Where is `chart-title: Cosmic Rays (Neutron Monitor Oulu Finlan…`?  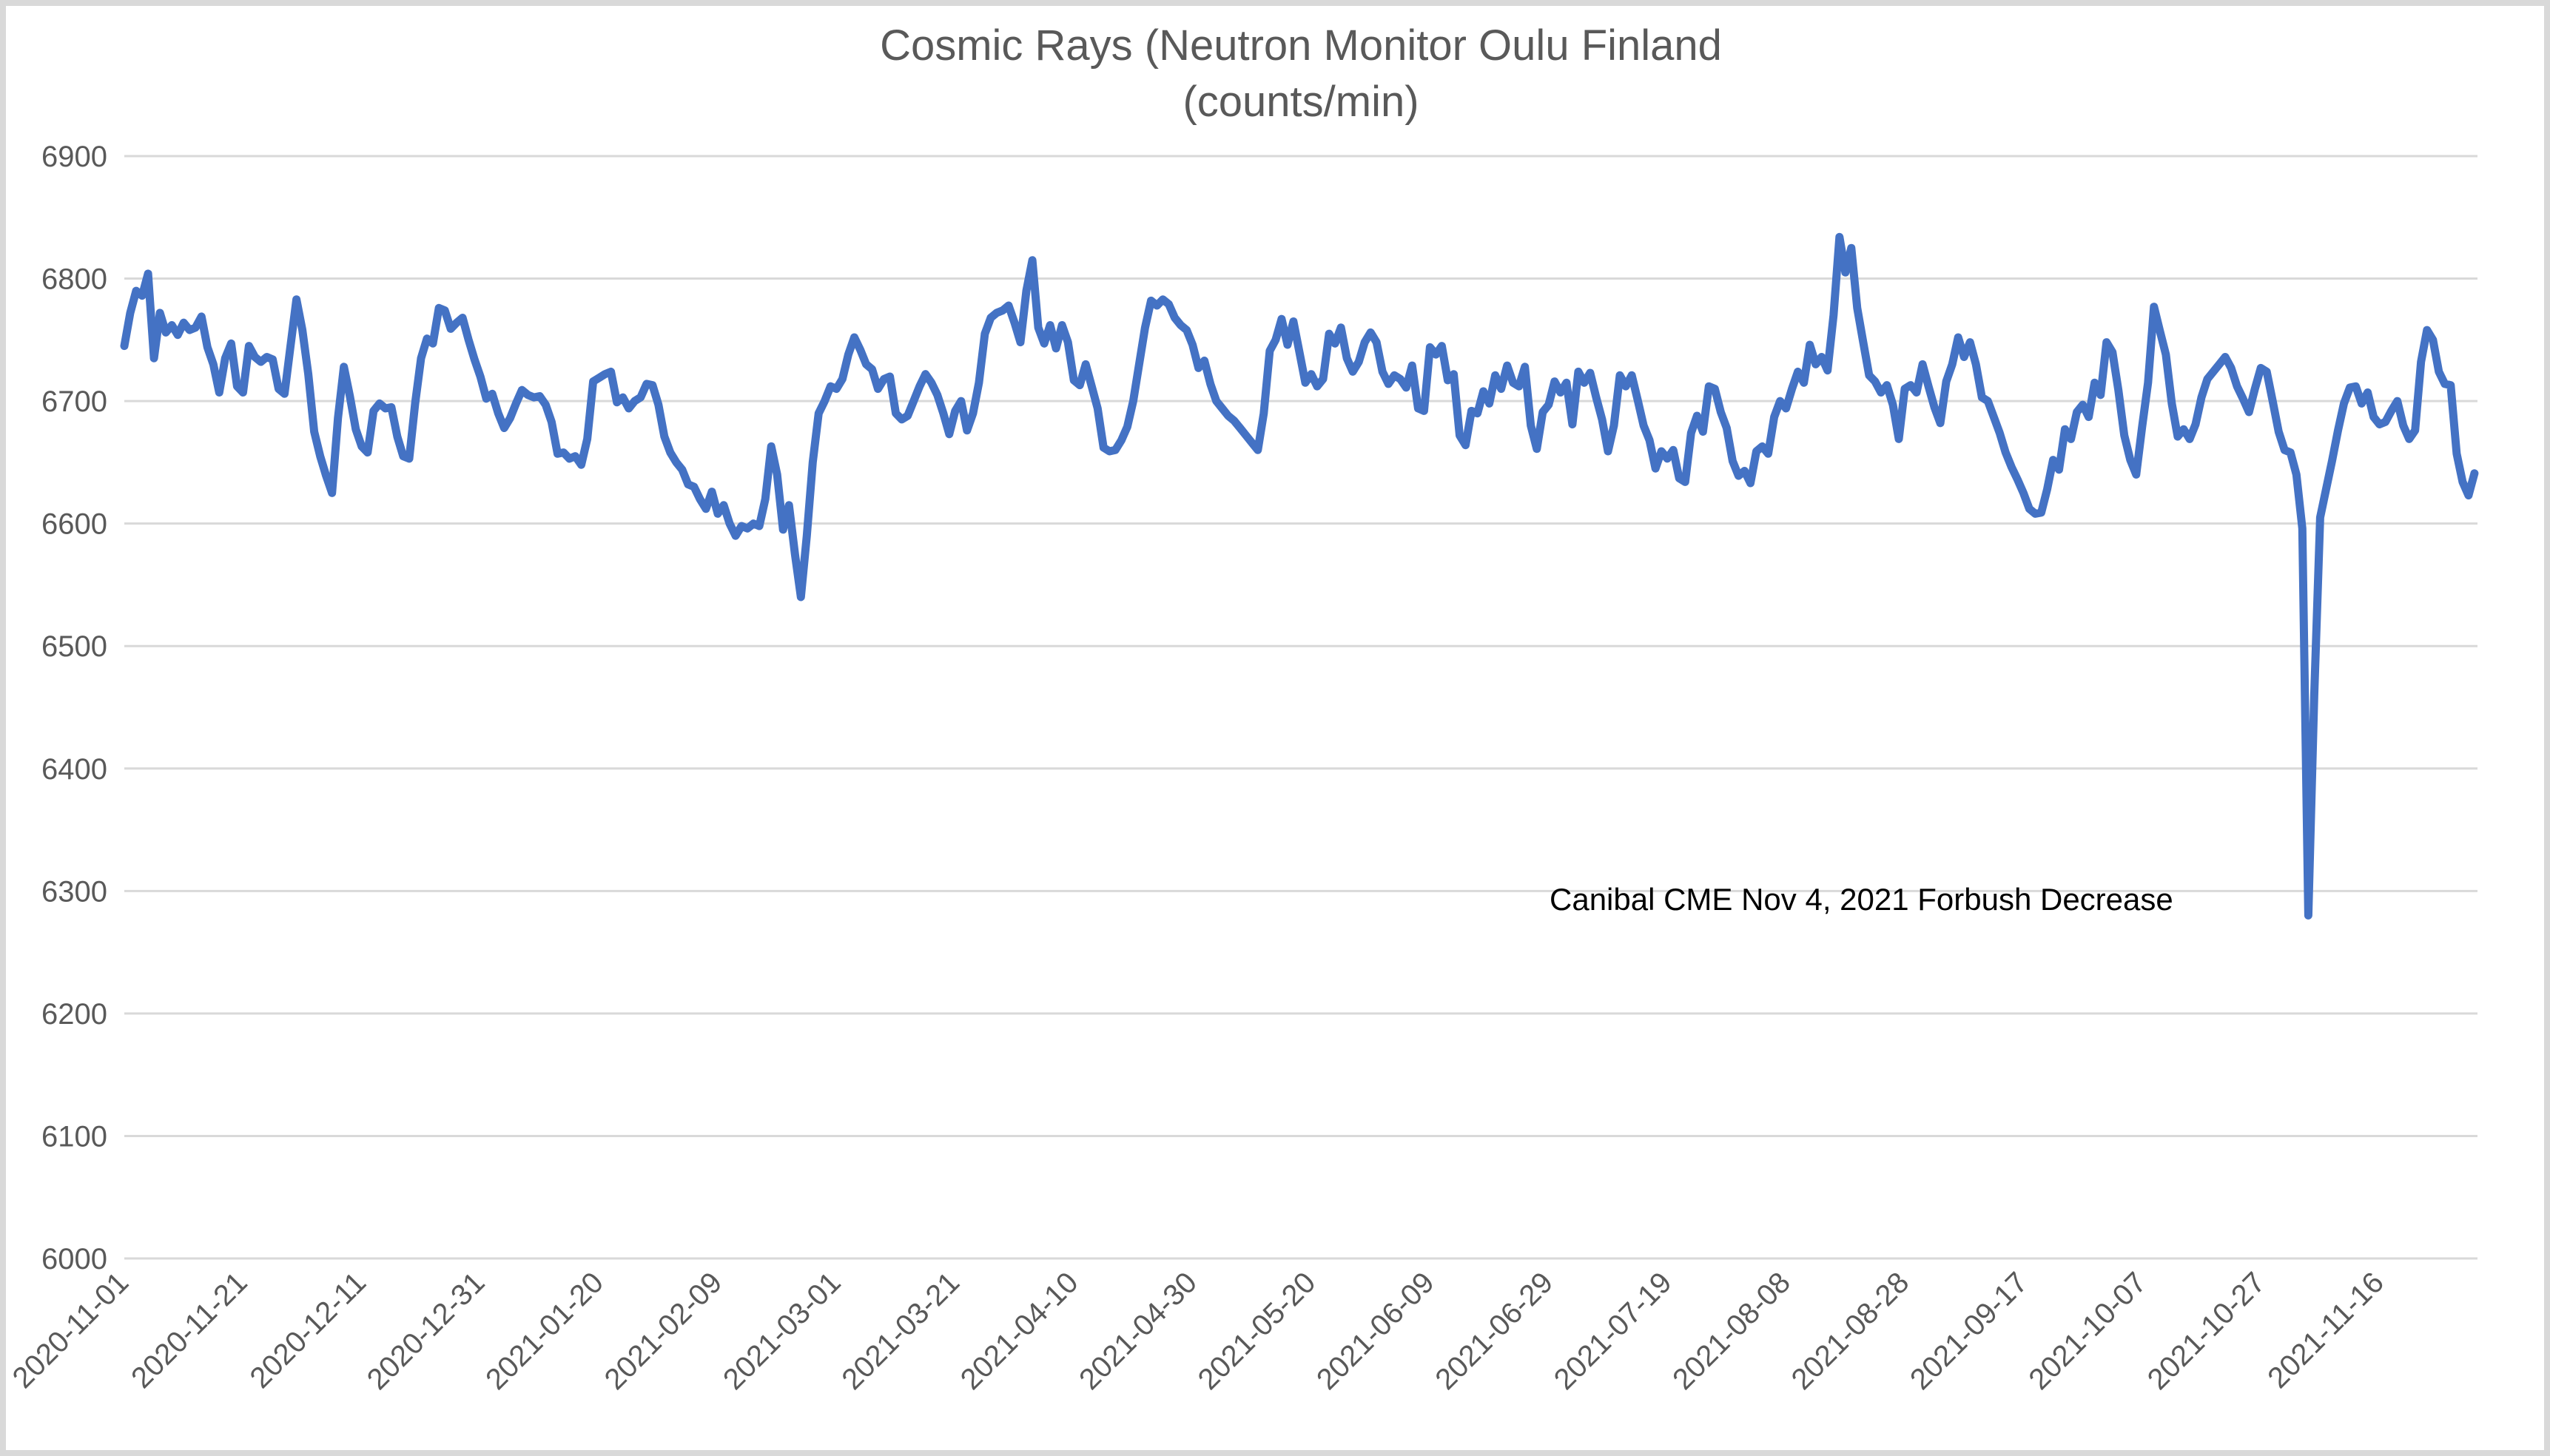
chart-title: Cosmic Rays (Neutron Monitor Oulu Finlan… is located at coordinates (1301, 74).